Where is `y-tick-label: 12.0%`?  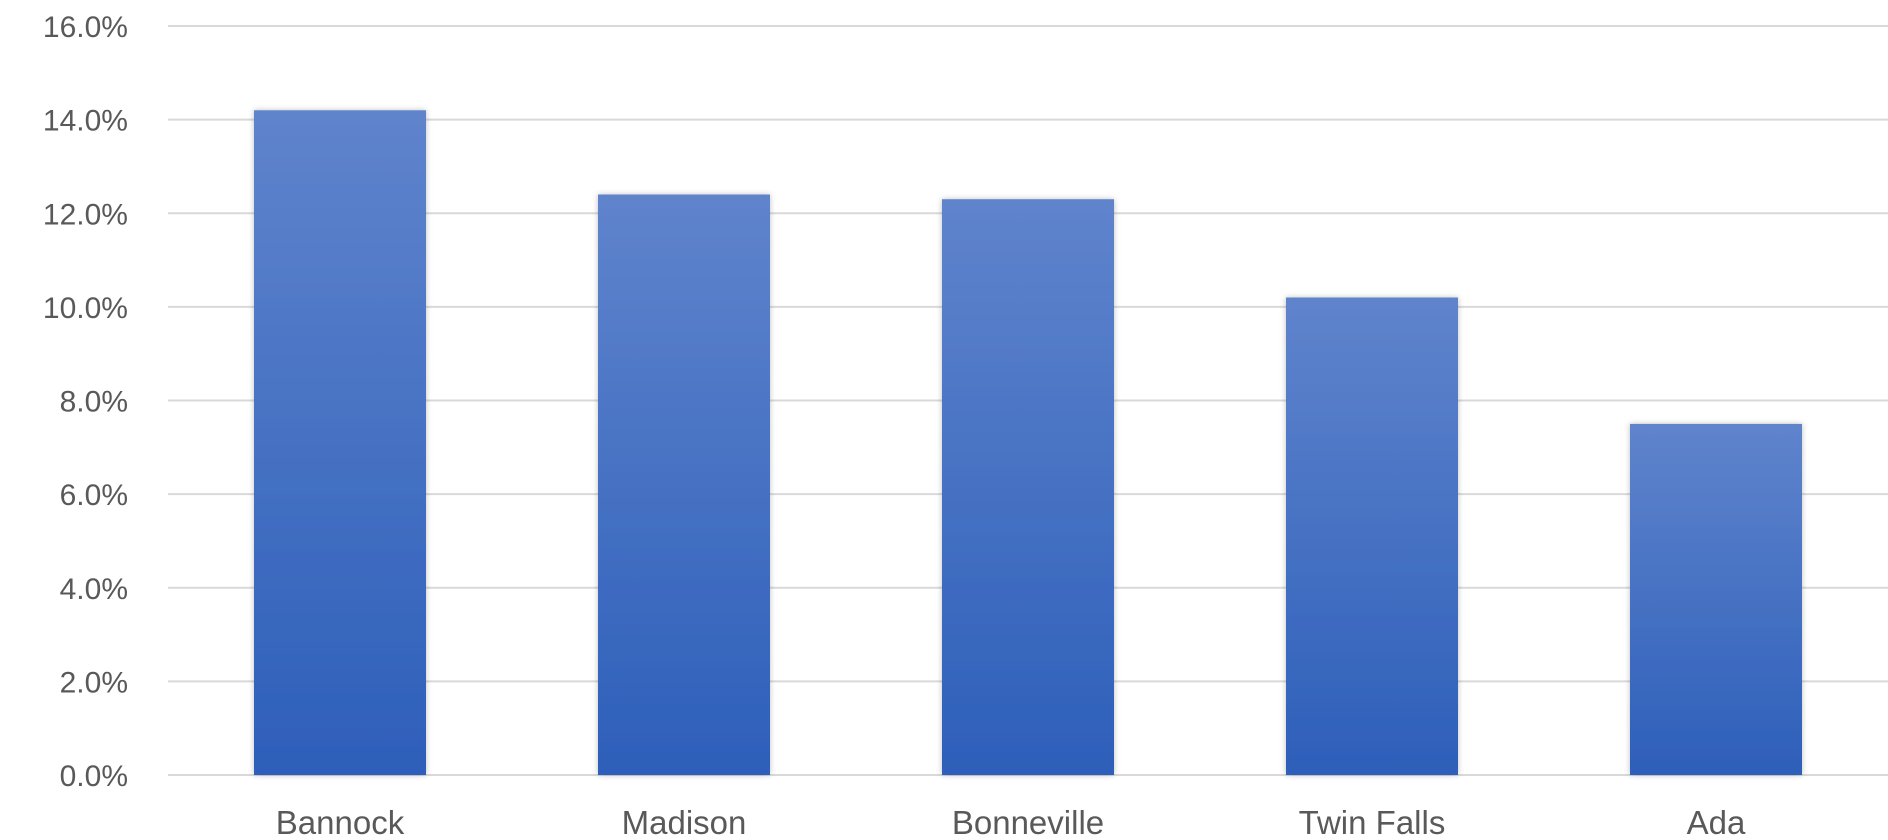
y-tick-label: 12.0% is located at coordinates (85, 214).